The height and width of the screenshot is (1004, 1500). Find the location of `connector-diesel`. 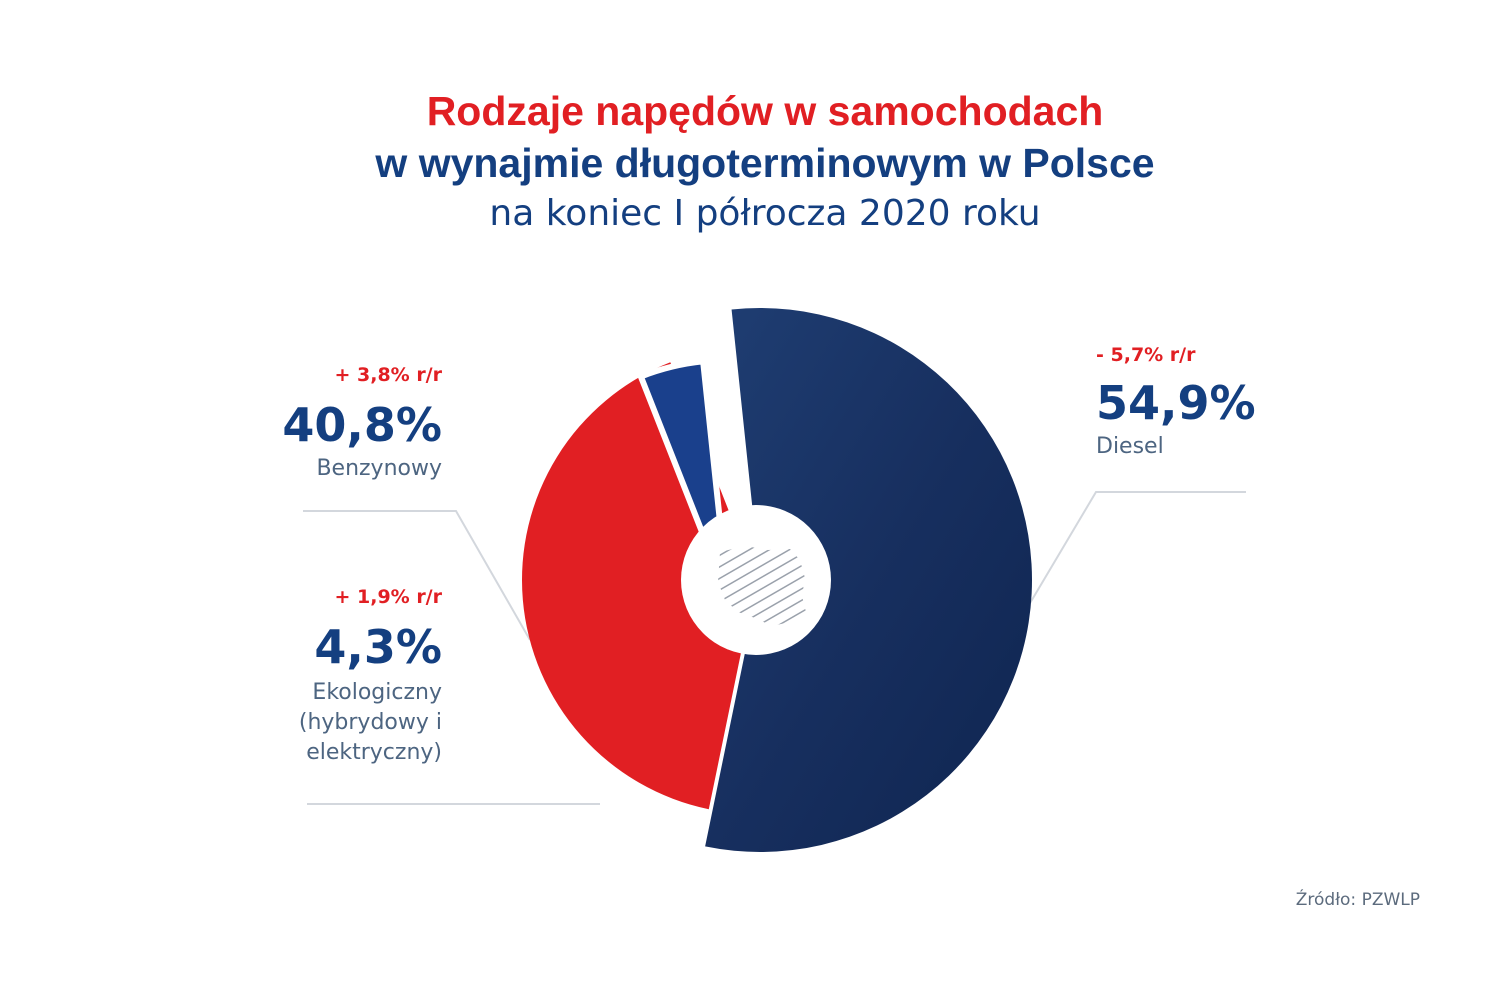

connector-diesel is located at coordinates (1132, 556).